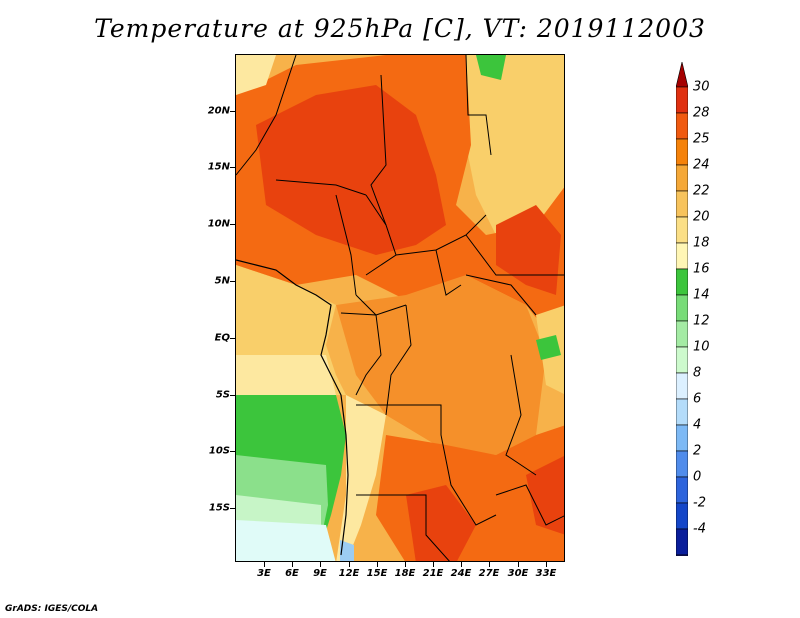  What do you see at coordinates (286, 375) in the screenshot?
I see `region-atlantic-pale` at bounding box center [286, 375].